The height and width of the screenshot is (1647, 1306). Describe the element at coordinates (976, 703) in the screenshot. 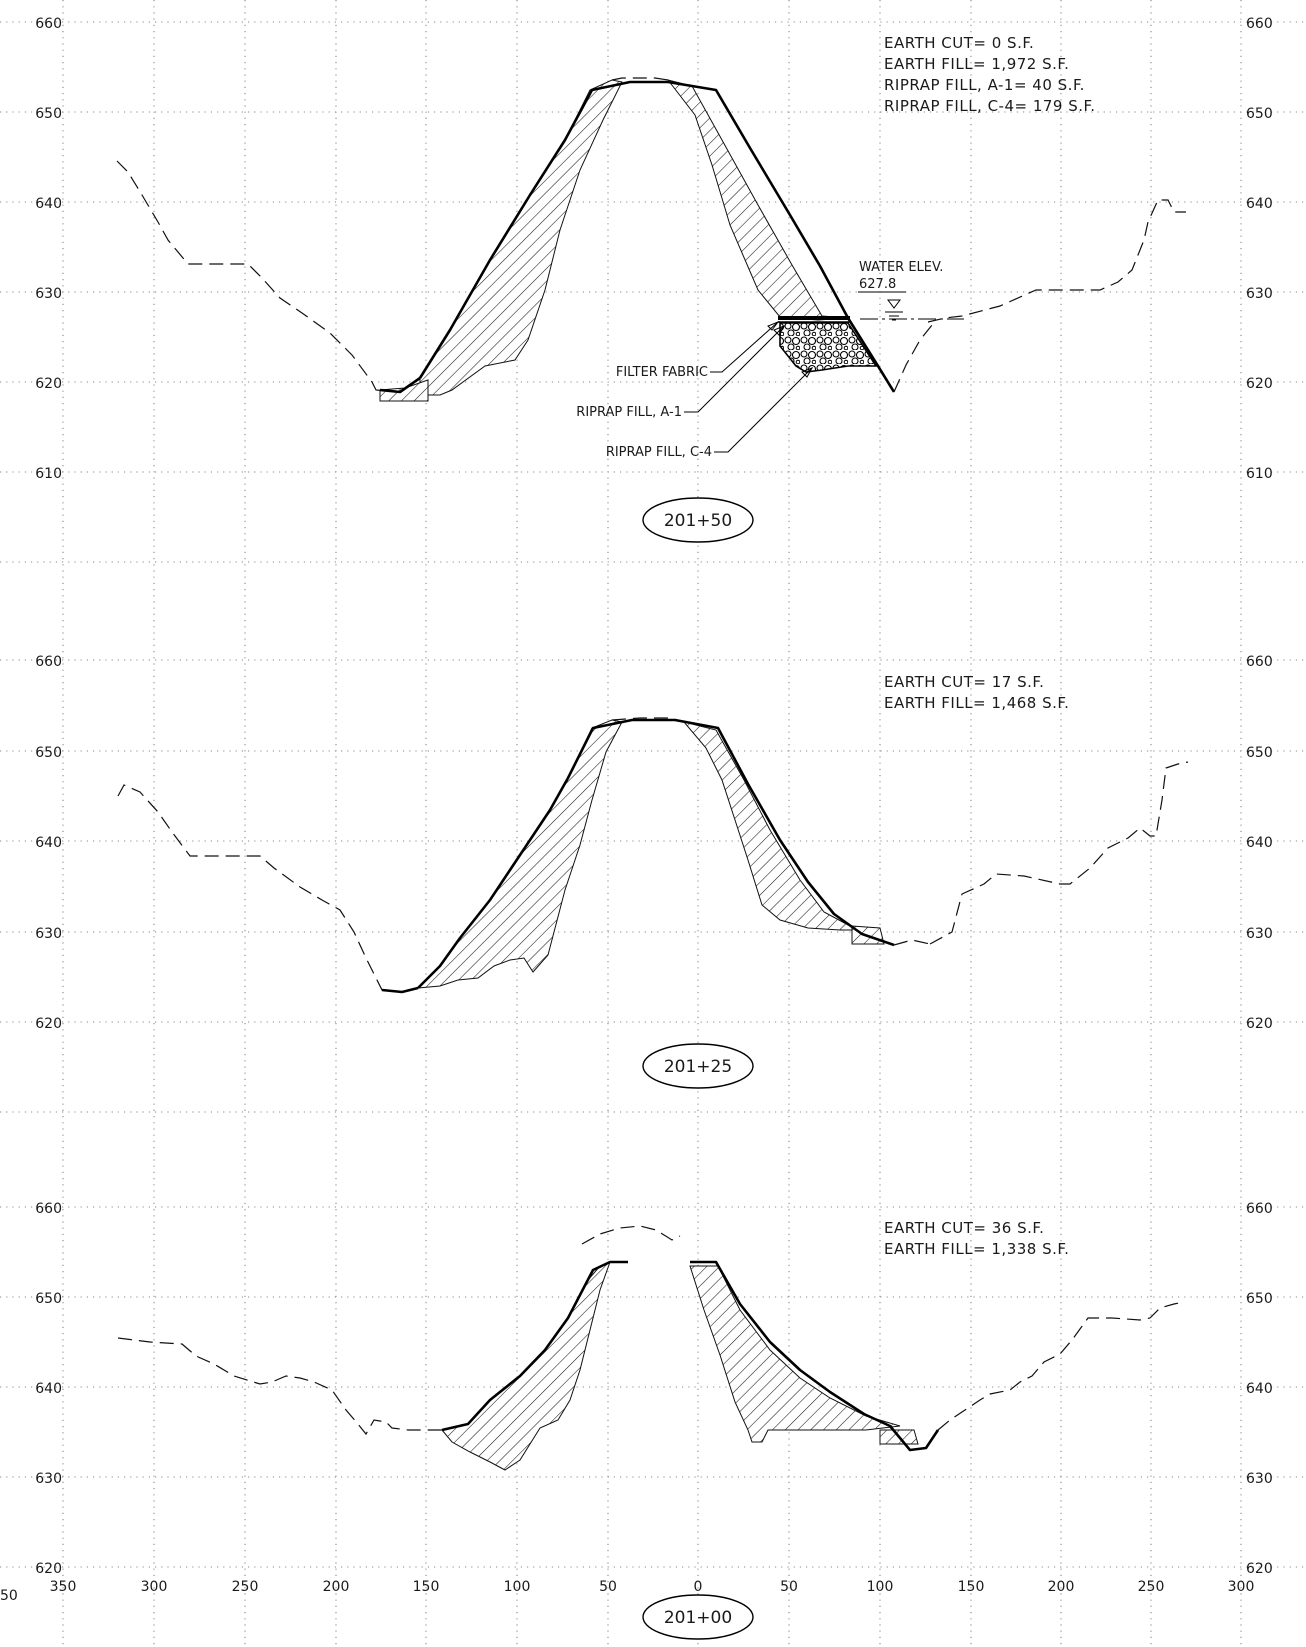

I see `quantity-note: EARTH FILL= 1,468 S.F.` at that location.